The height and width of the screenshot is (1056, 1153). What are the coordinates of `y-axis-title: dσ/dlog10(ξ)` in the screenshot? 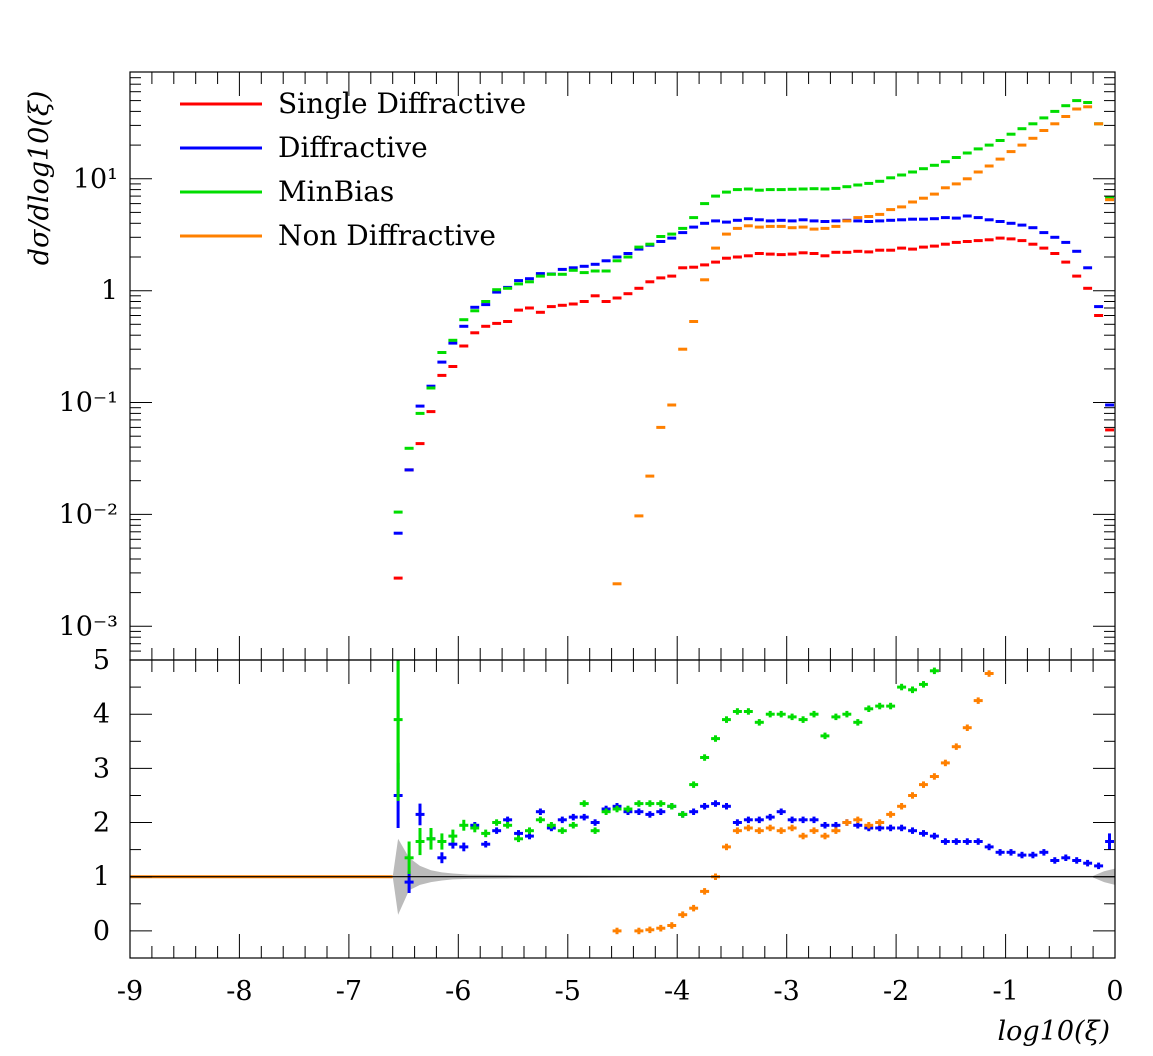 It's located at (39, 178).